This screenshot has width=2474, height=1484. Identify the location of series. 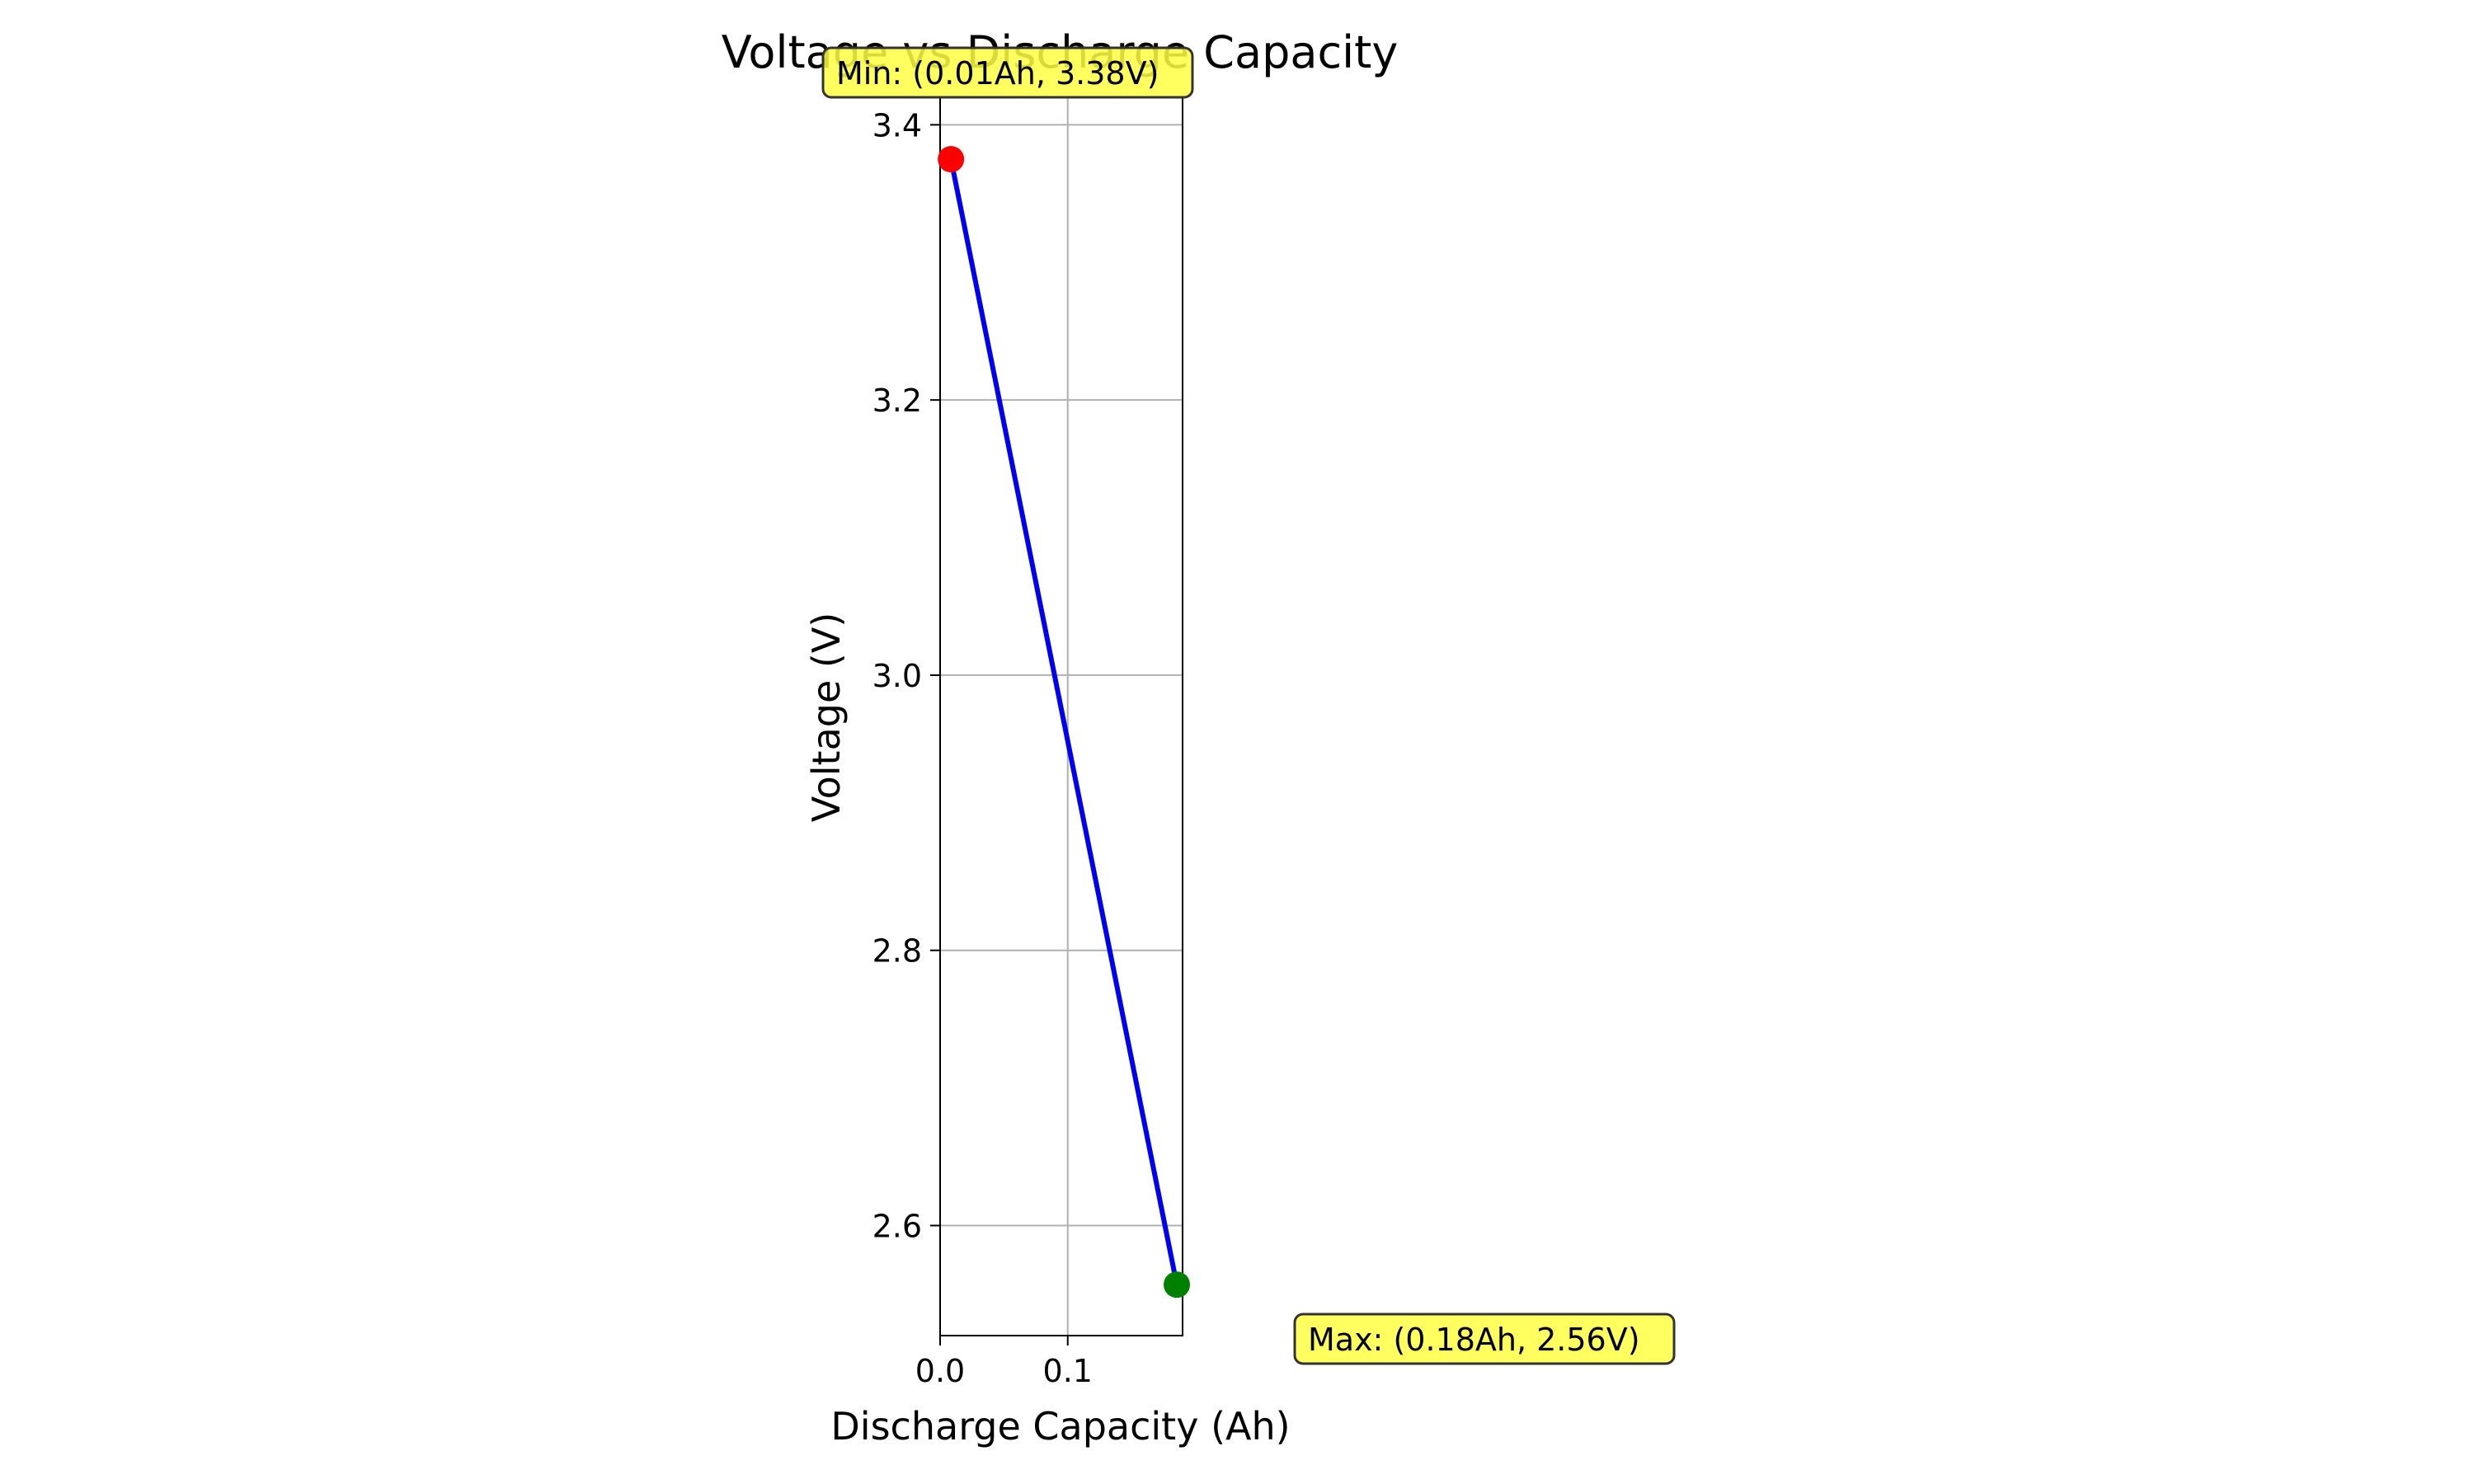
(1063, 721).